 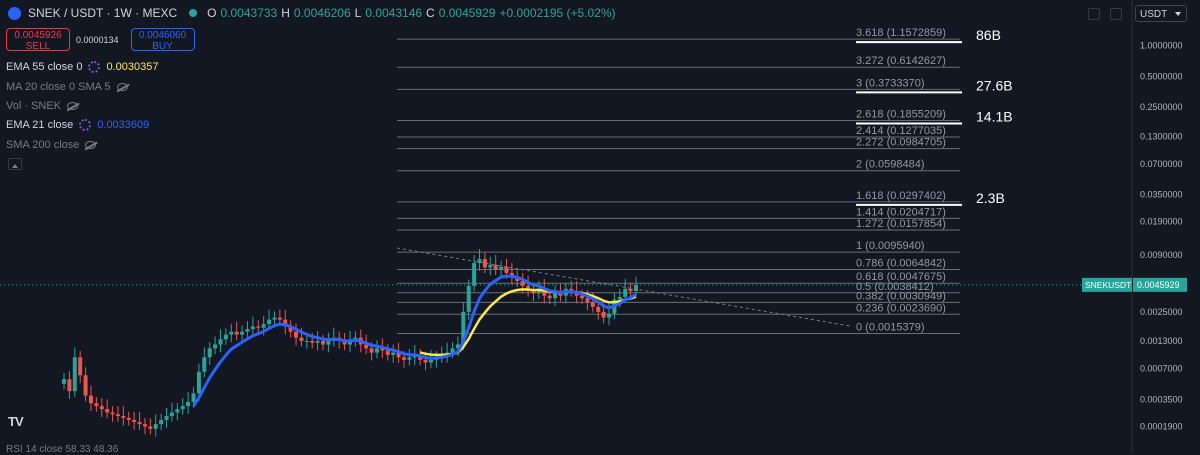 I want to click on fib-level-label: 2.272 (0.0984705), so click(x=901, y=143).